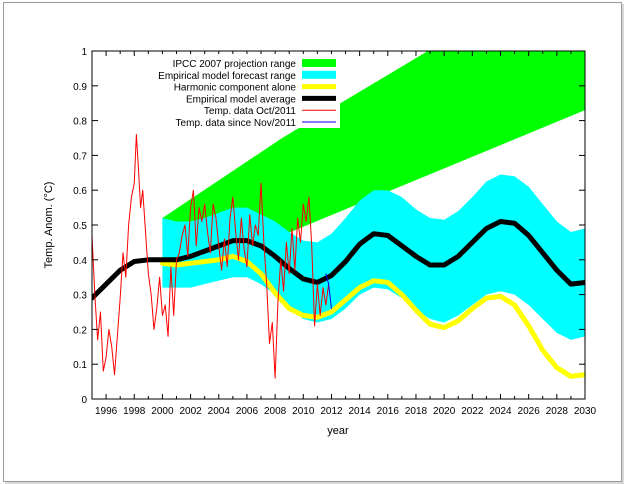 The height and width of the screenshot is (484, 625). I want to click on legend-swatch-empirical-model-forecast-range, so click(319, 74).